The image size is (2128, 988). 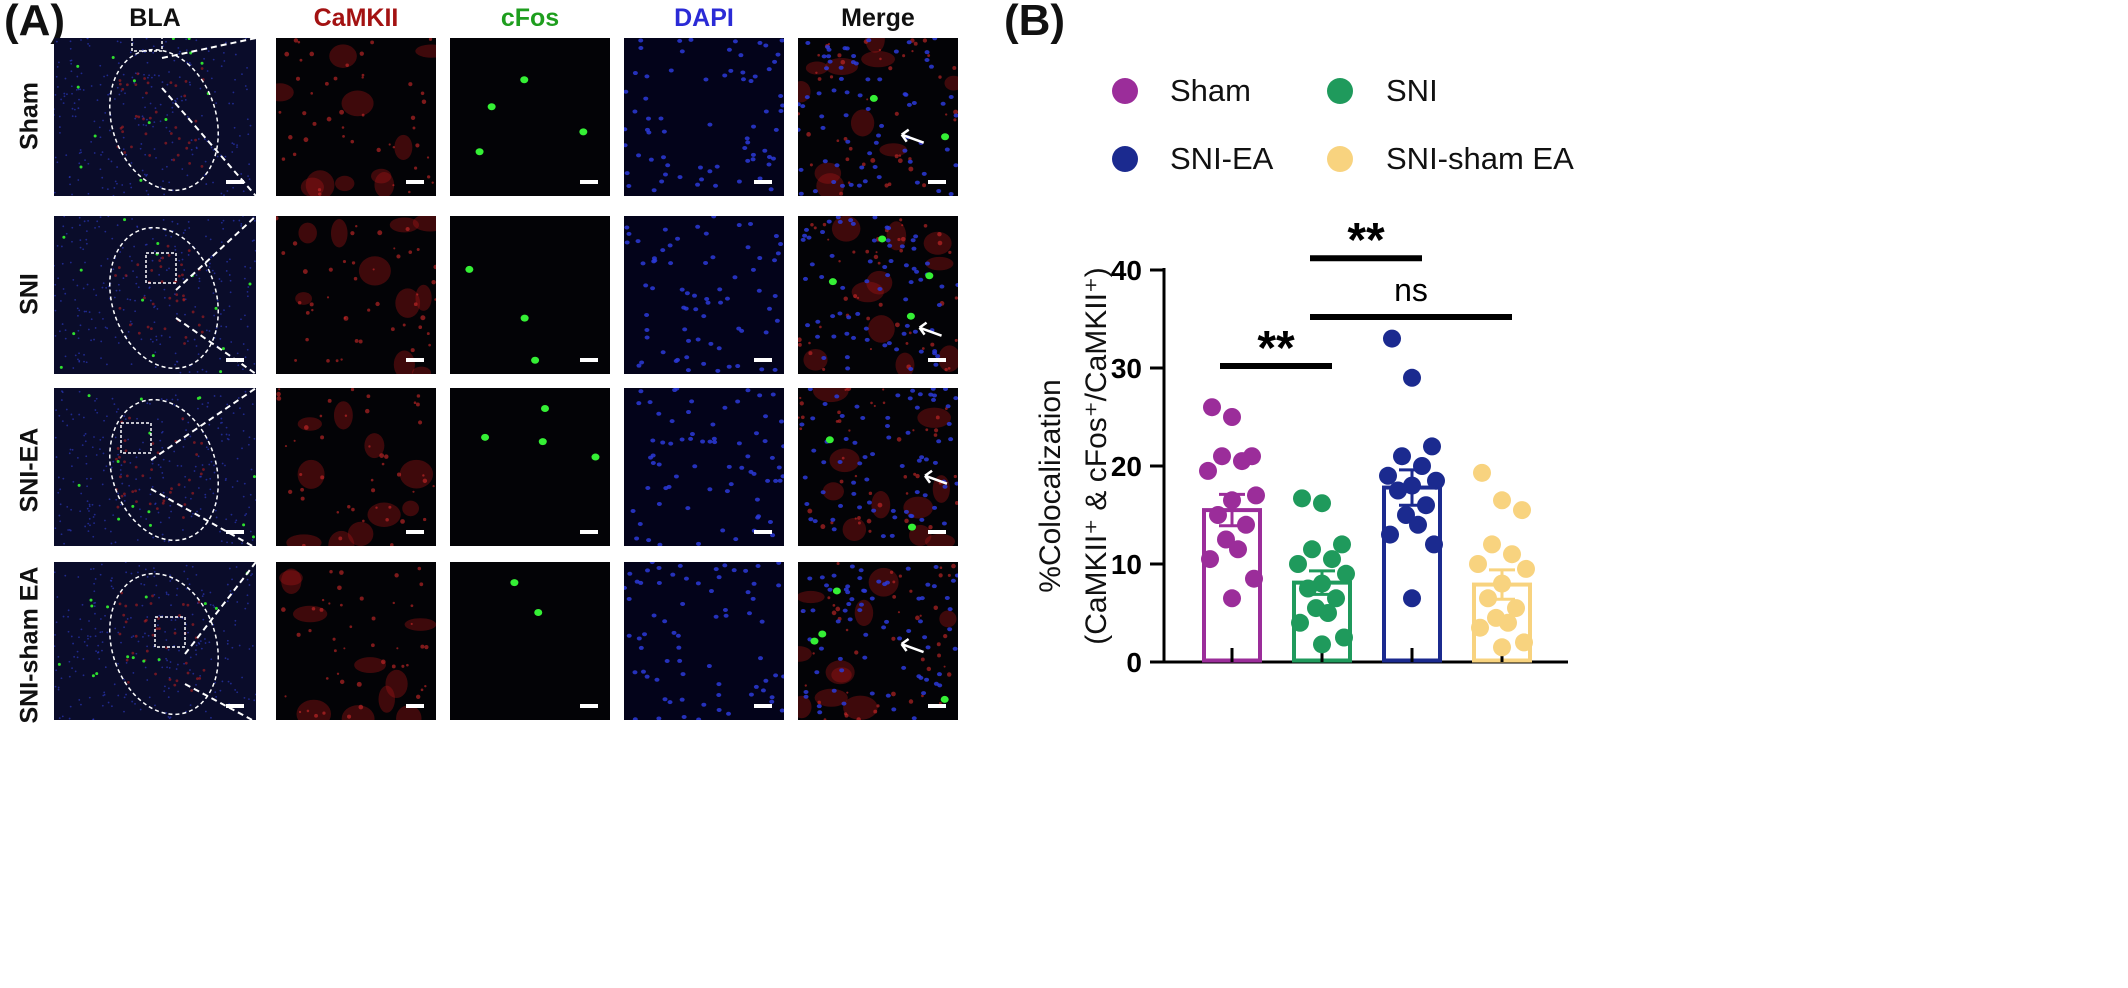 What do you see at coordinates (155, 117) in the screenshot?
I see `micrograph-sham-bla` at bounding box center [155, 117].